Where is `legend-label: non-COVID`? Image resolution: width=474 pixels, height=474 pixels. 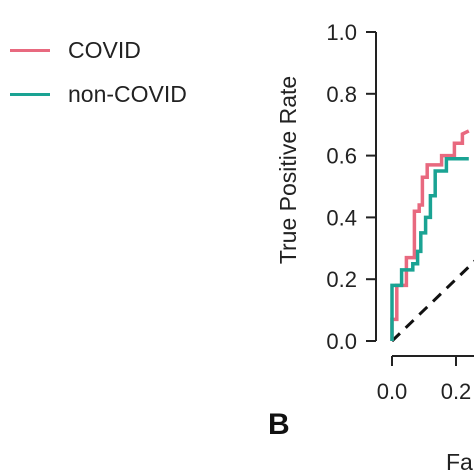 legend-label: non-COVID is located at coordinates (127, 93).